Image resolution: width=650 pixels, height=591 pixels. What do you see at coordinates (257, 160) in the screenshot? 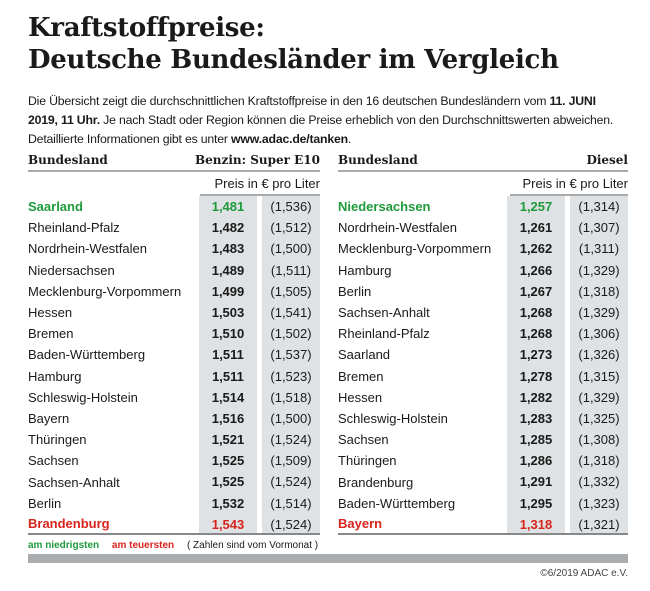
I see `col-header-fuel: Benzin: Super E10` at bounding box center [257, 160].